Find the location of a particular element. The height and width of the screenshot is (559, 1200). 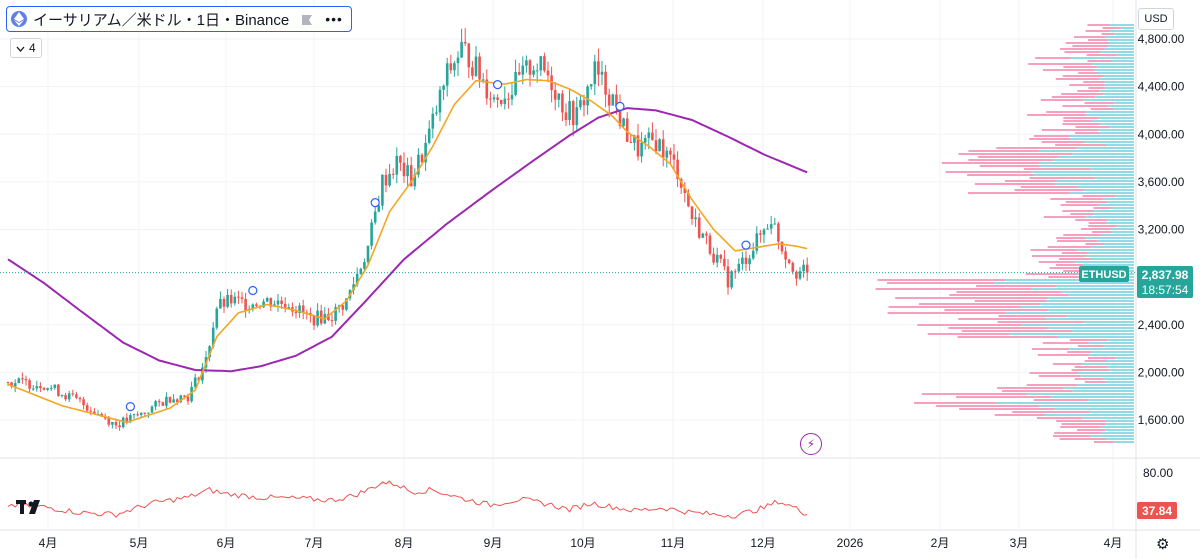

time-axis: 4月 5月 6月 7月 8月 9月 10月 11月 12月 2026 2月 3月 4月 is located at coordinates (581, 543).